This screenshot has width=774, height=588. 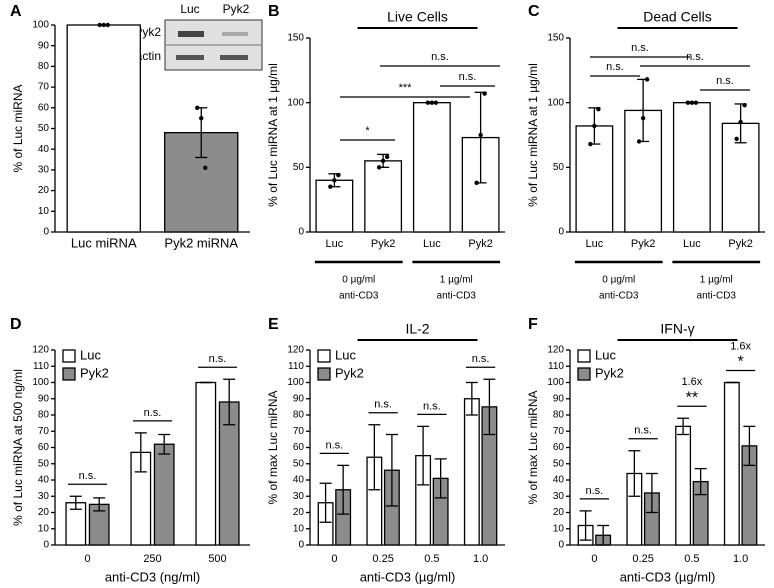 I want to click on group-label: 1 µg/ml, so click(x=456, y=280).